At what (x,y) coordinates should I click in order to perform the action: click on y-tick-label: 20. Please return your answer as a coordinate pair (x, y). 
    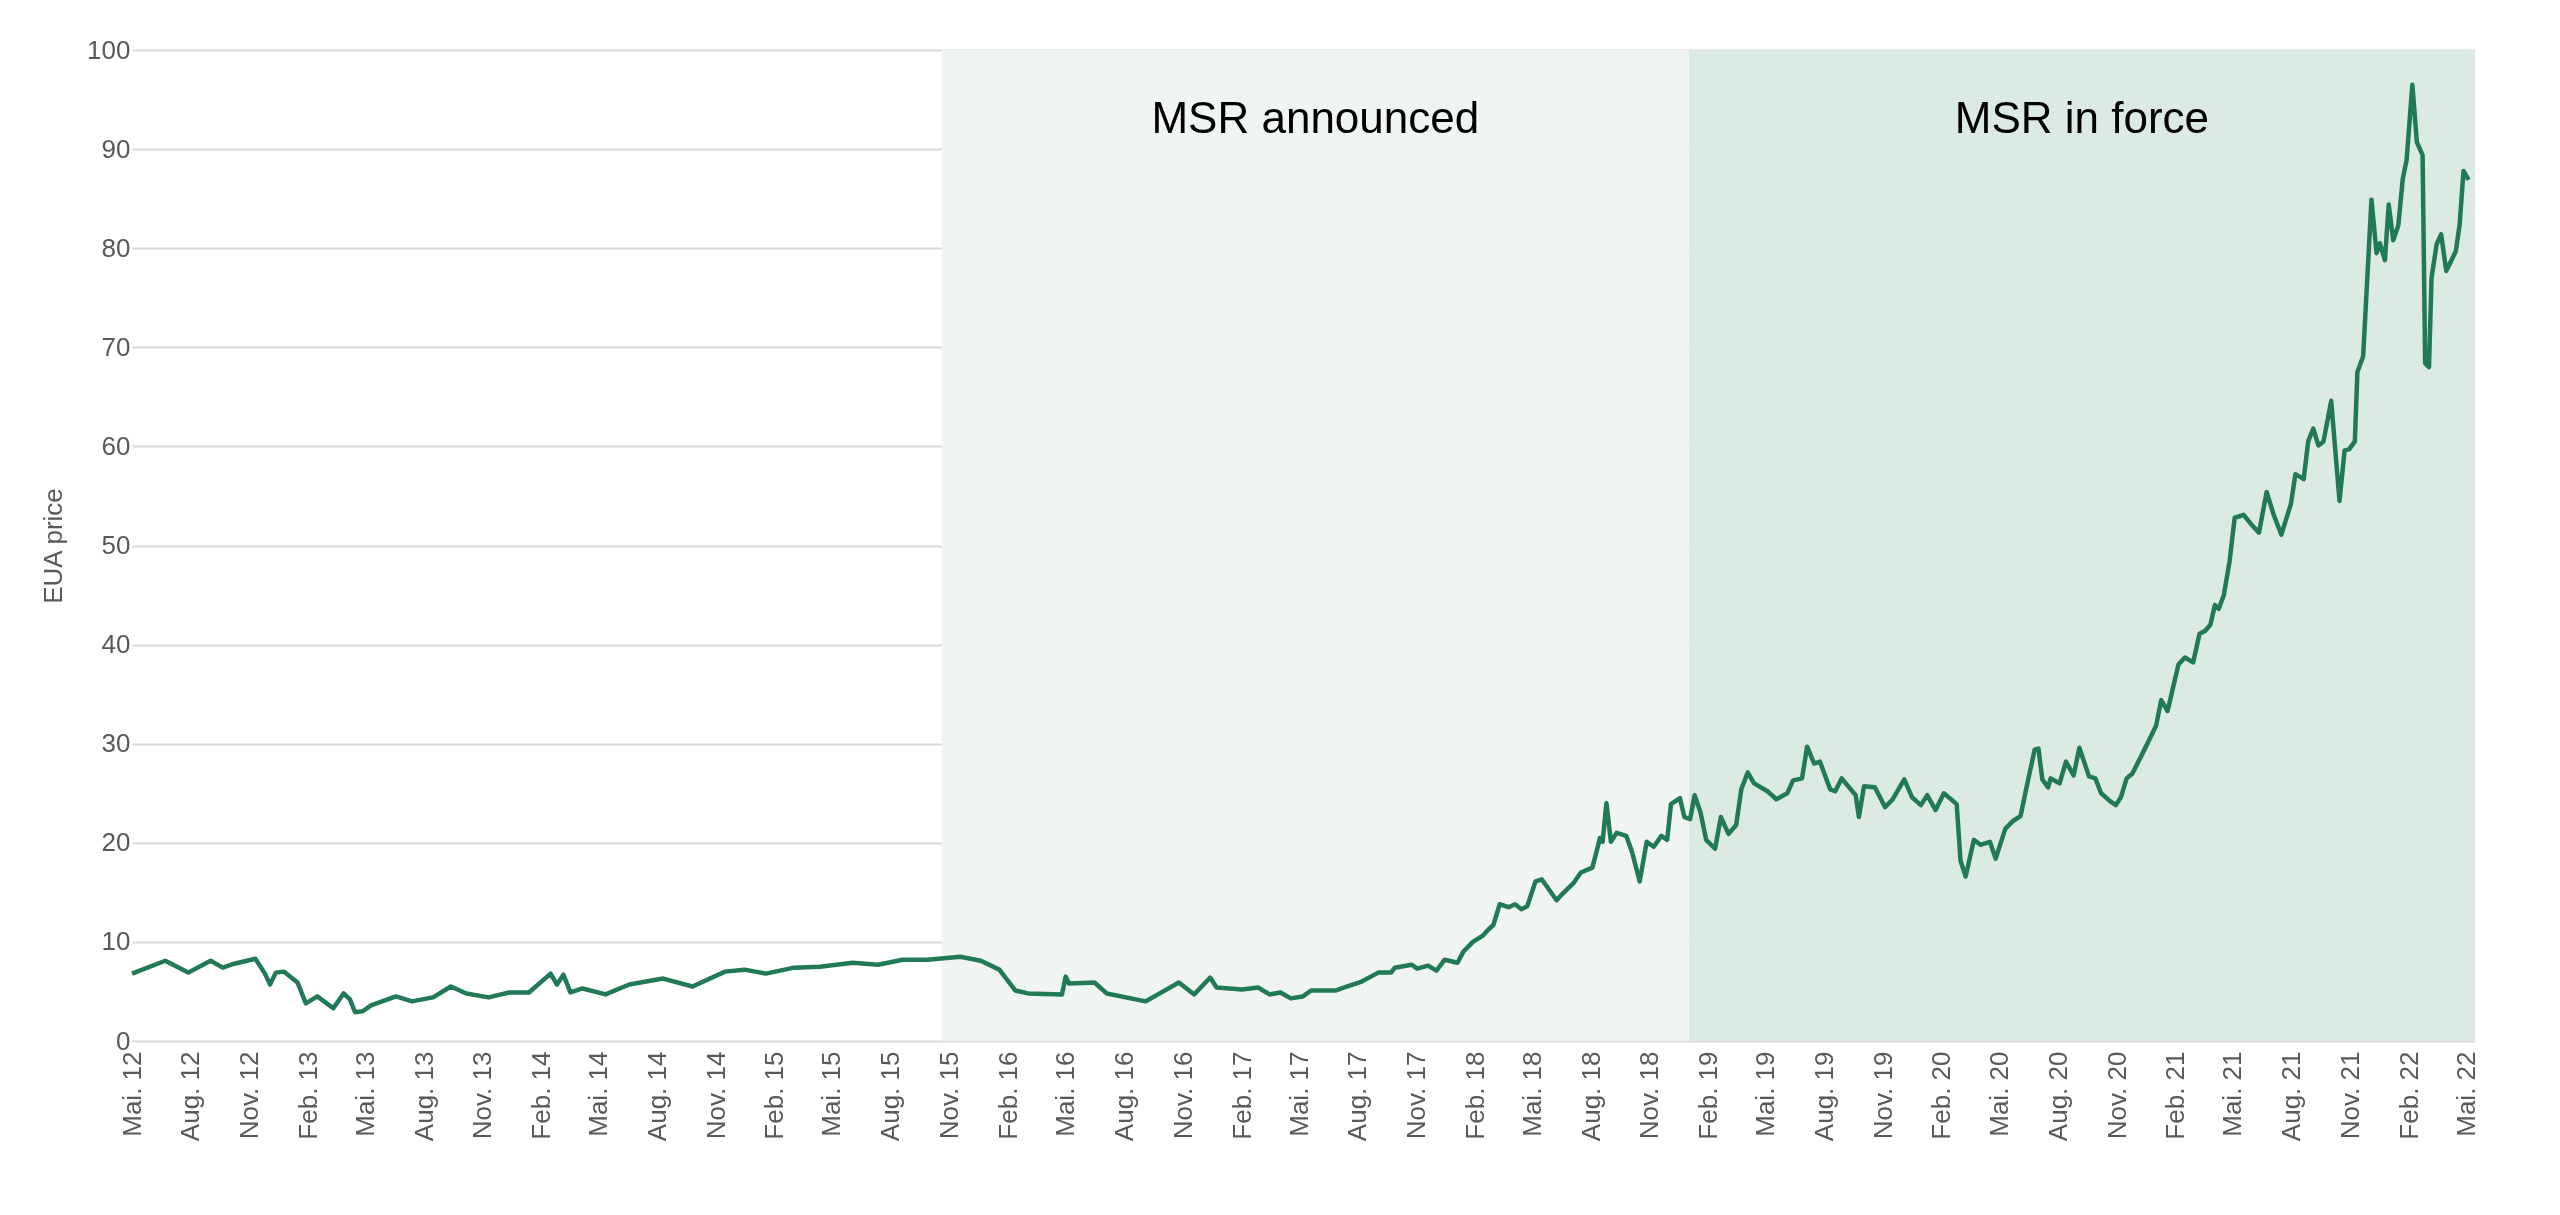
    Looking at the image, I should click on (116, 842).